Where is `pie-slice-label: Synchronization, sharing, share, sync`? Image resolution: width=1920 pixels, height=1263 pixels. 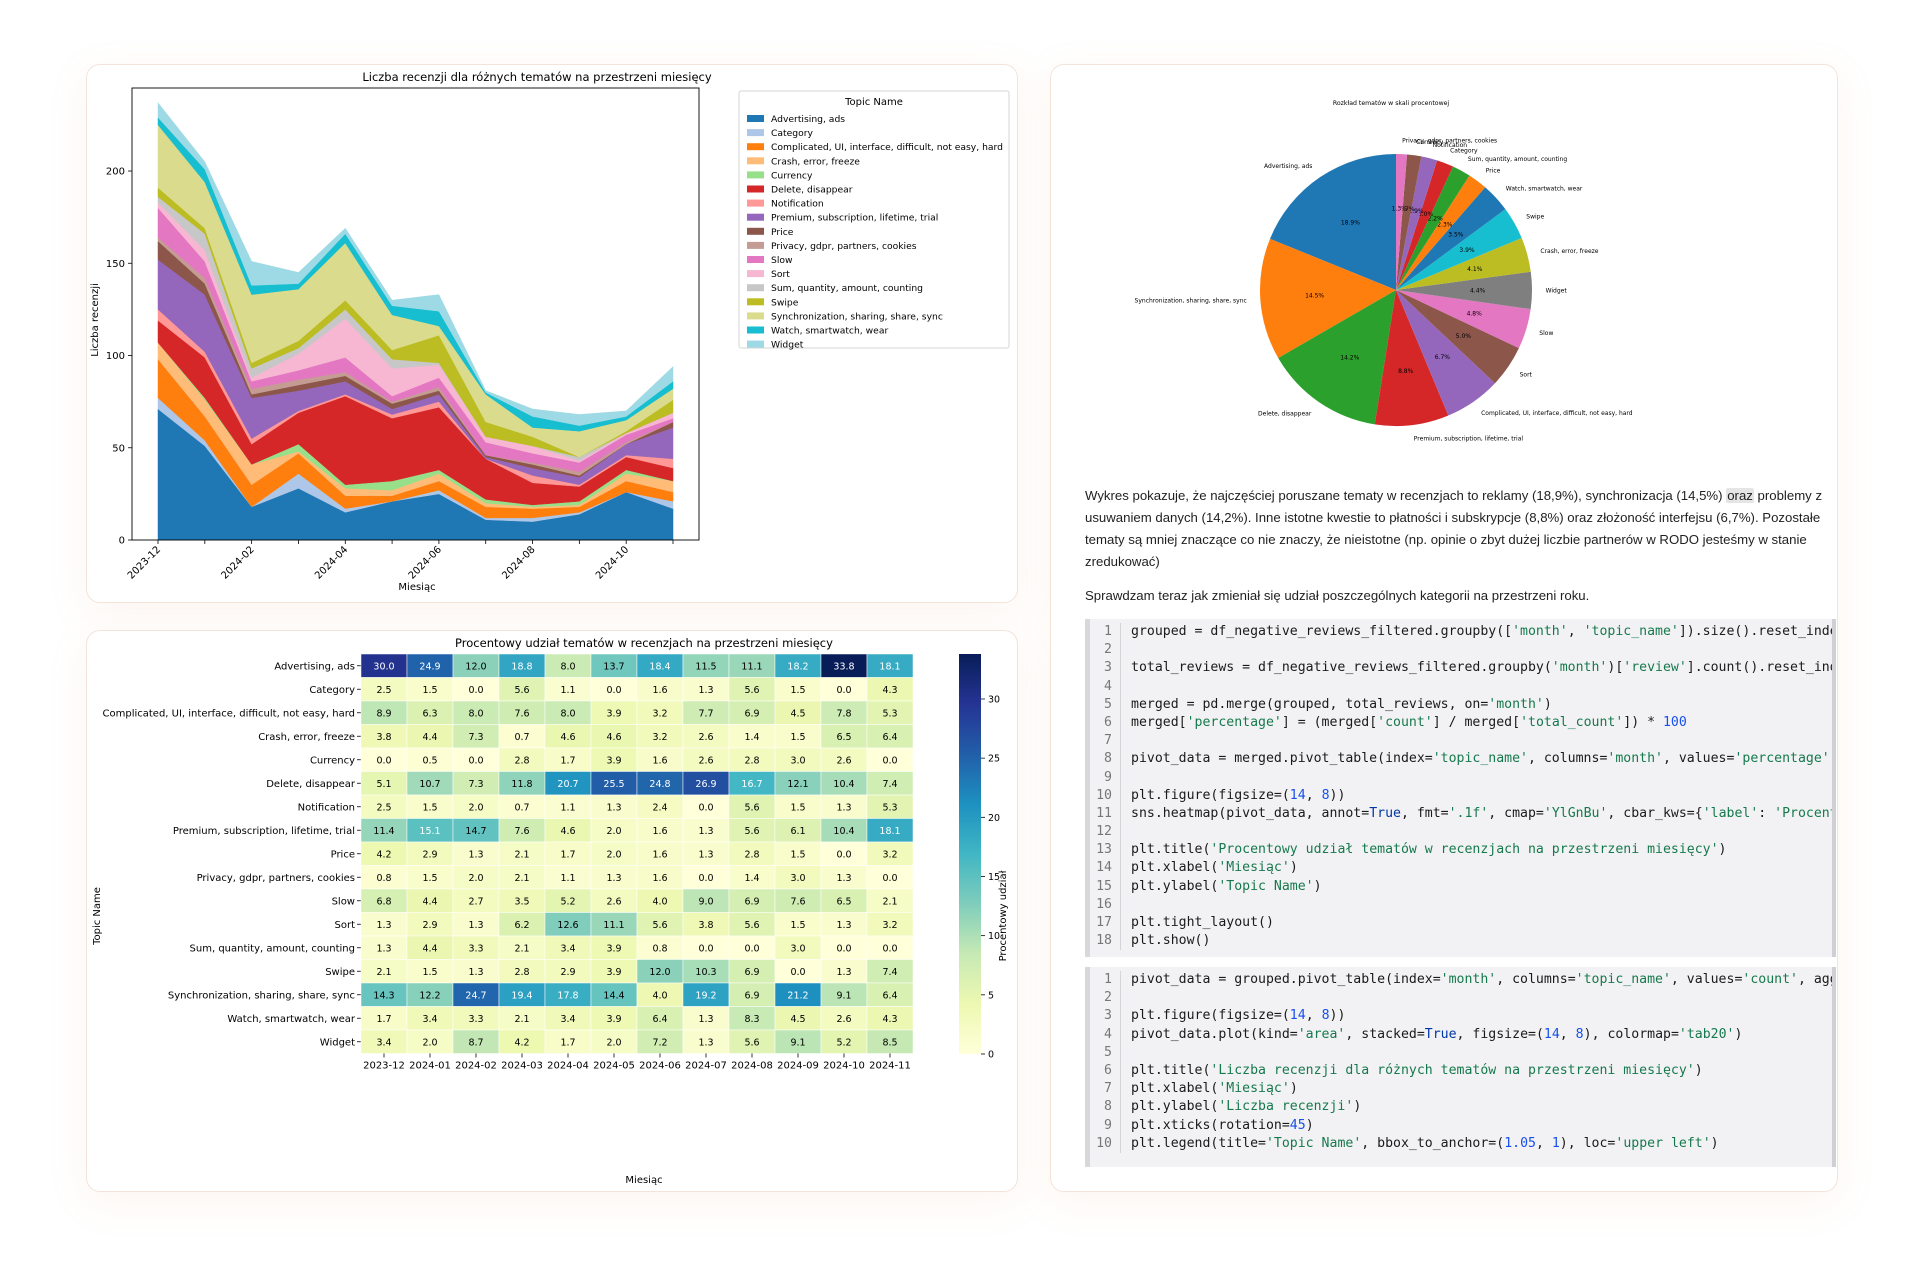
pie-slice-label: Synchronization, sharing, share, sync is located at coordinates (1191, 300).